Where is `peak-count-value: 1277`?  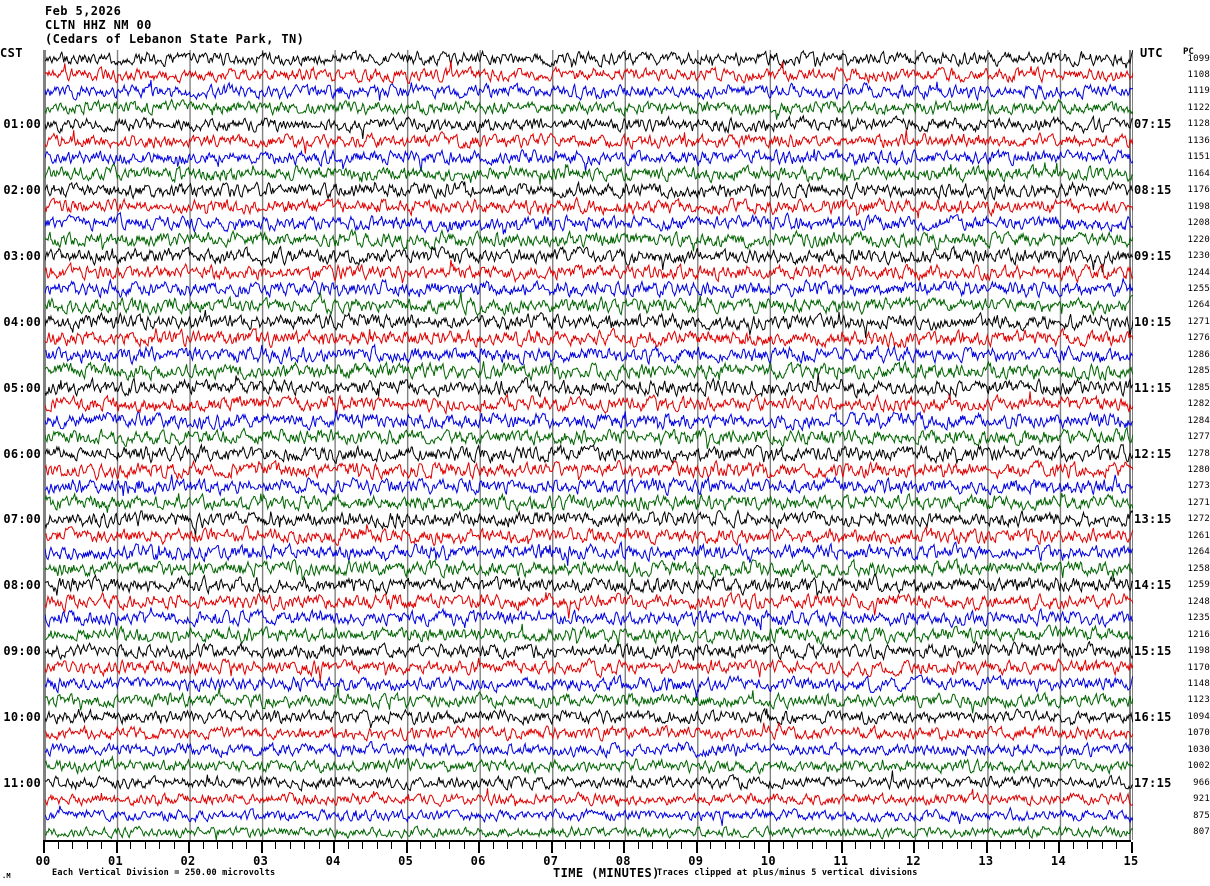
peak-count-value: 1277 is located at coordinates (1198, 437).